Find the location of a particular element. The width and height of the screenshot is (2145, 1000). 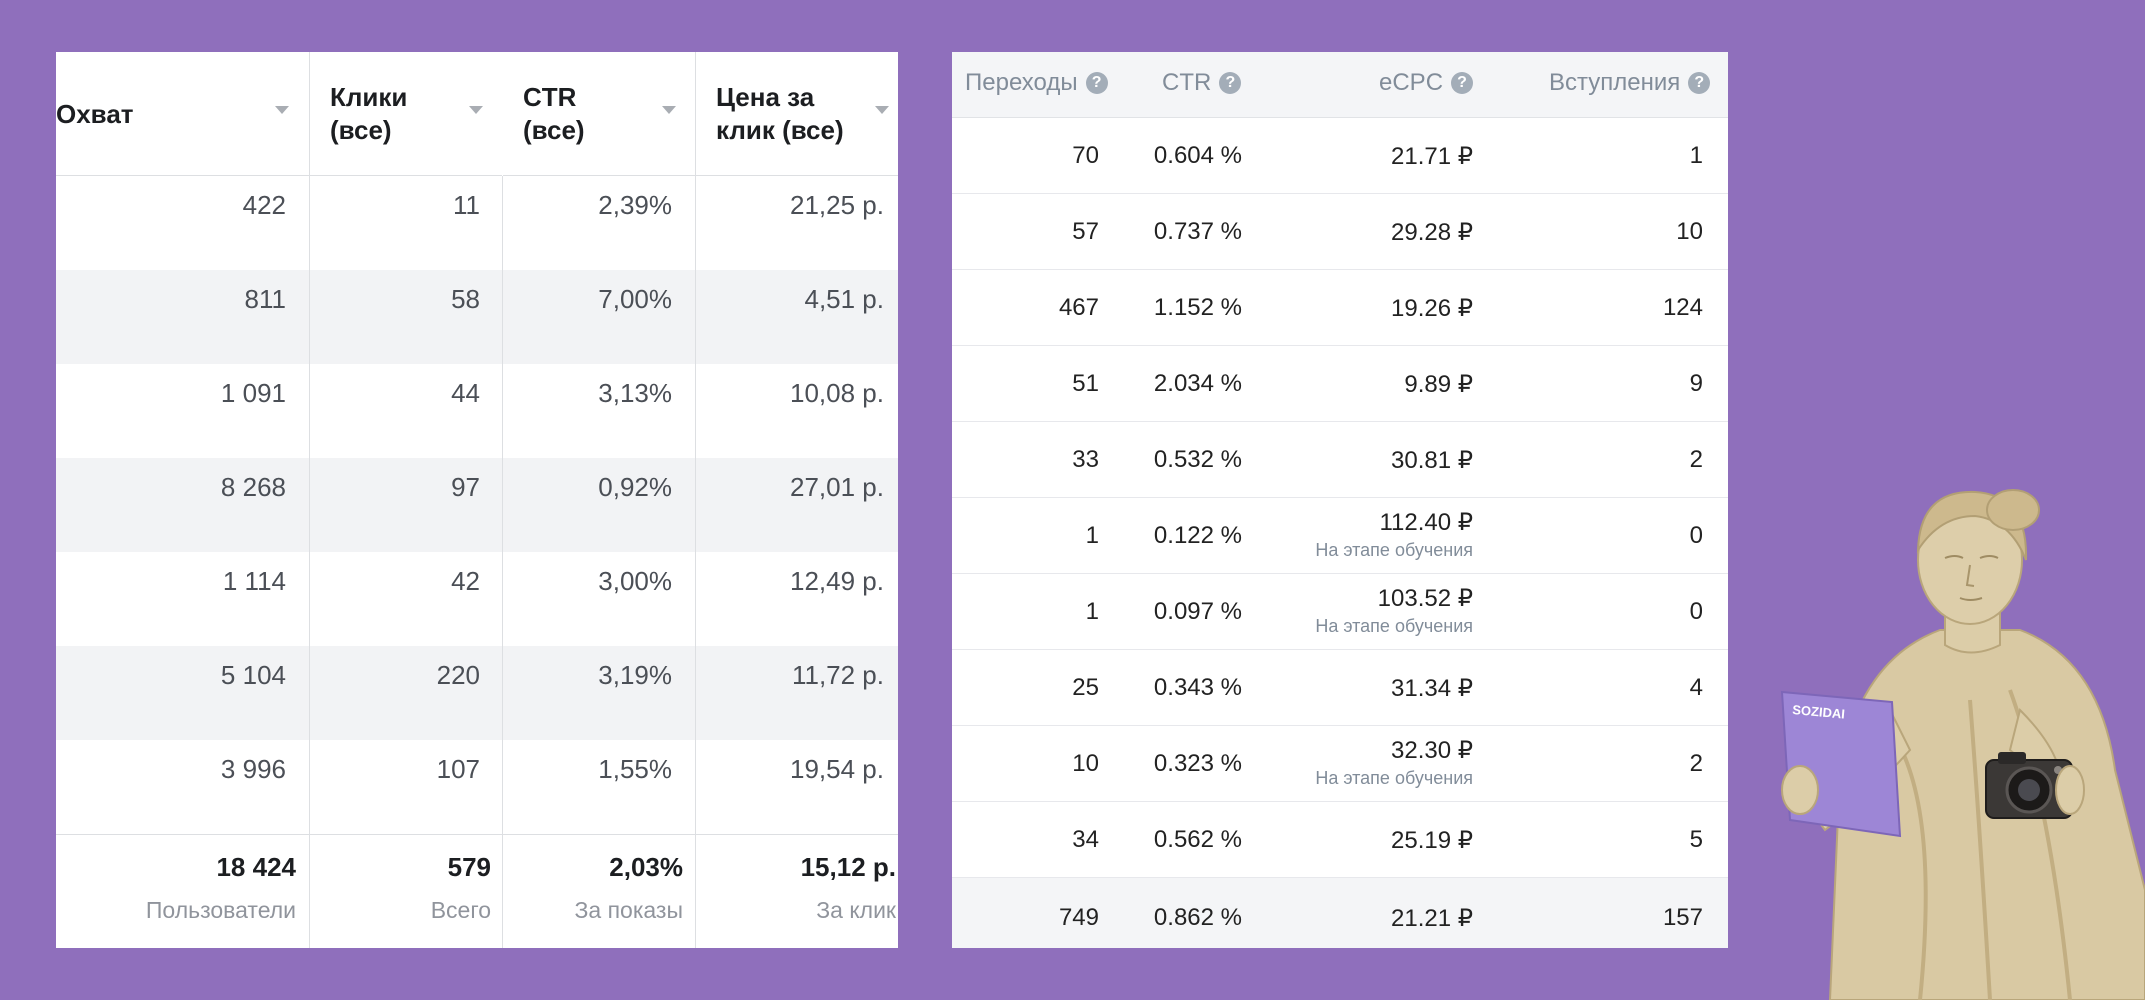

ecpc-cell: 32.30 ₽ is located at coordinates (1432, 750).